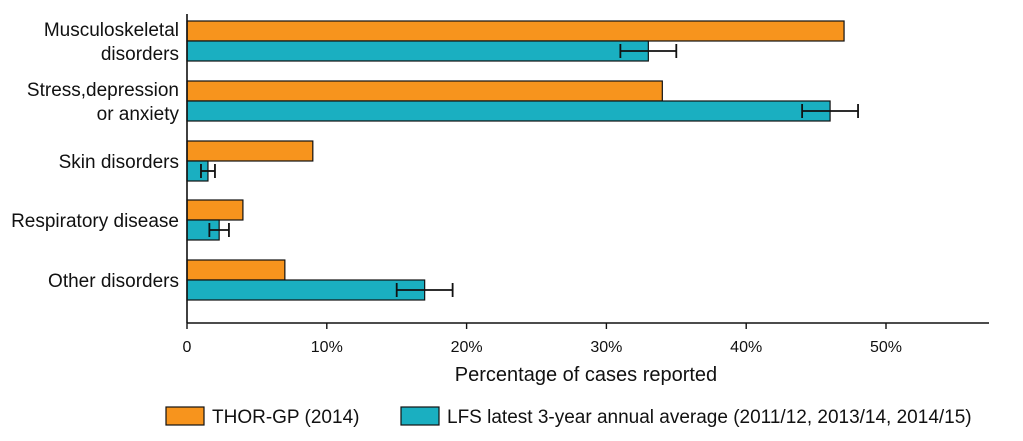 This screenshot has height=441, width=1023. Describe the element at coordinates (138, 114) in the screenshot. I see `category-label-2-line-2: or anxiety` at that location.